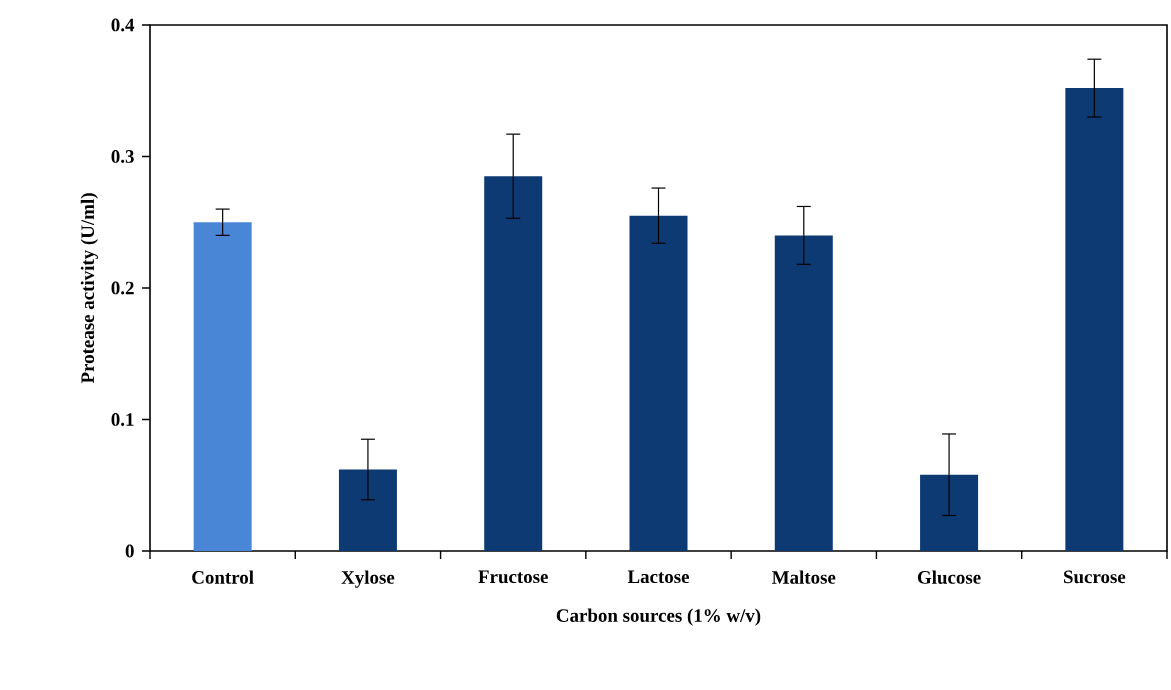  What do you see at coordinates (89, 288) in the screenshot?
I see `y-axis-title: Protease activity (U/ml)` at bounding box center [89, 288].